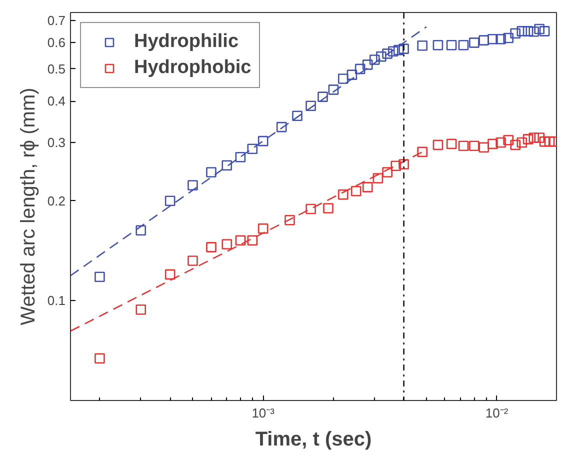 The image size is (566, 460). Describe the element at coordinates (56, 300) in the screenshot. I see `y-tick-label: 0.1` at that location.